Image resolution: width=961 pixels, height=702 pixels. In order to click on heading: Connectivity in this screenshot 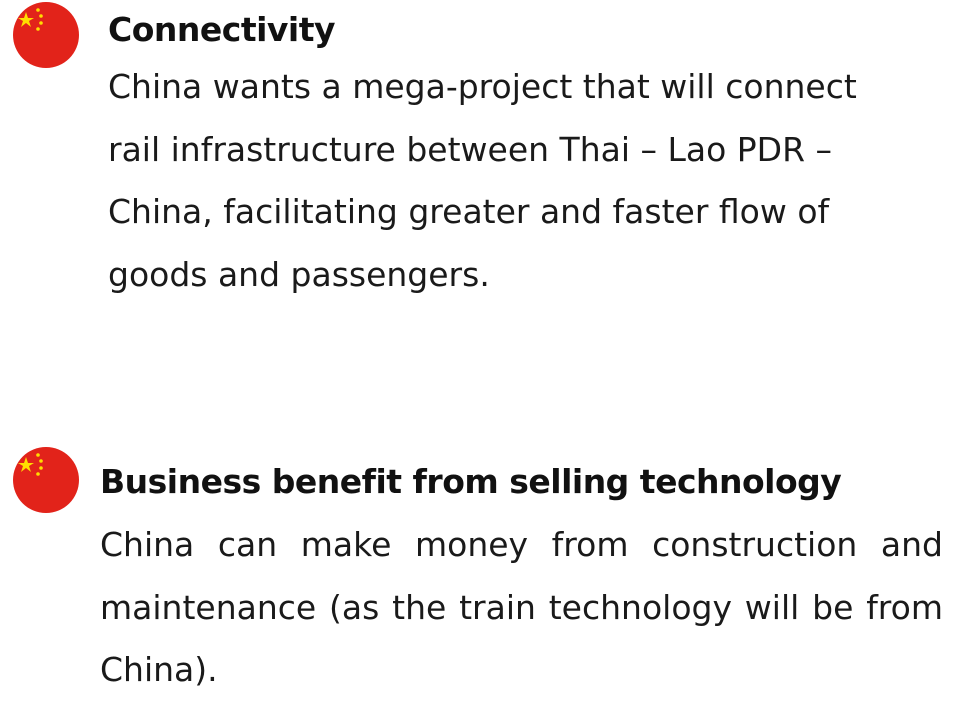, I will do `click(222, 29)`.